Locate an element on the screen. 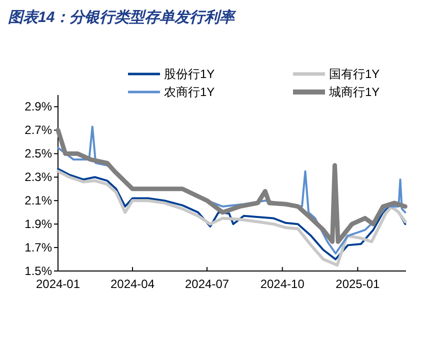  legend-label: 城商行1Y is located at coordinates (354, 92).